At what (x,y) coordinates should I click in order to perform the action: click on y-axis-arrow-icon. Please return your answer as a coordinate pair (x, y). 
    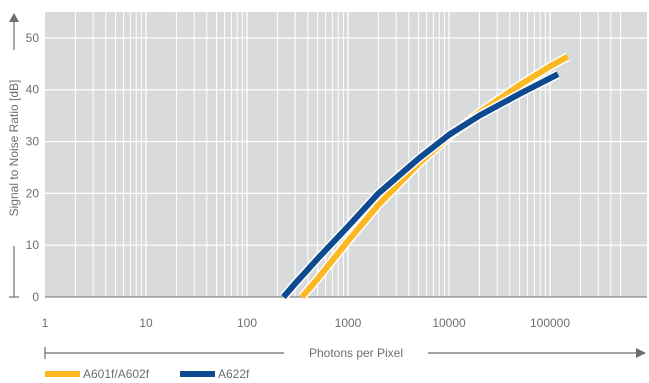
    Looking at the image, I should click on (14, 17).